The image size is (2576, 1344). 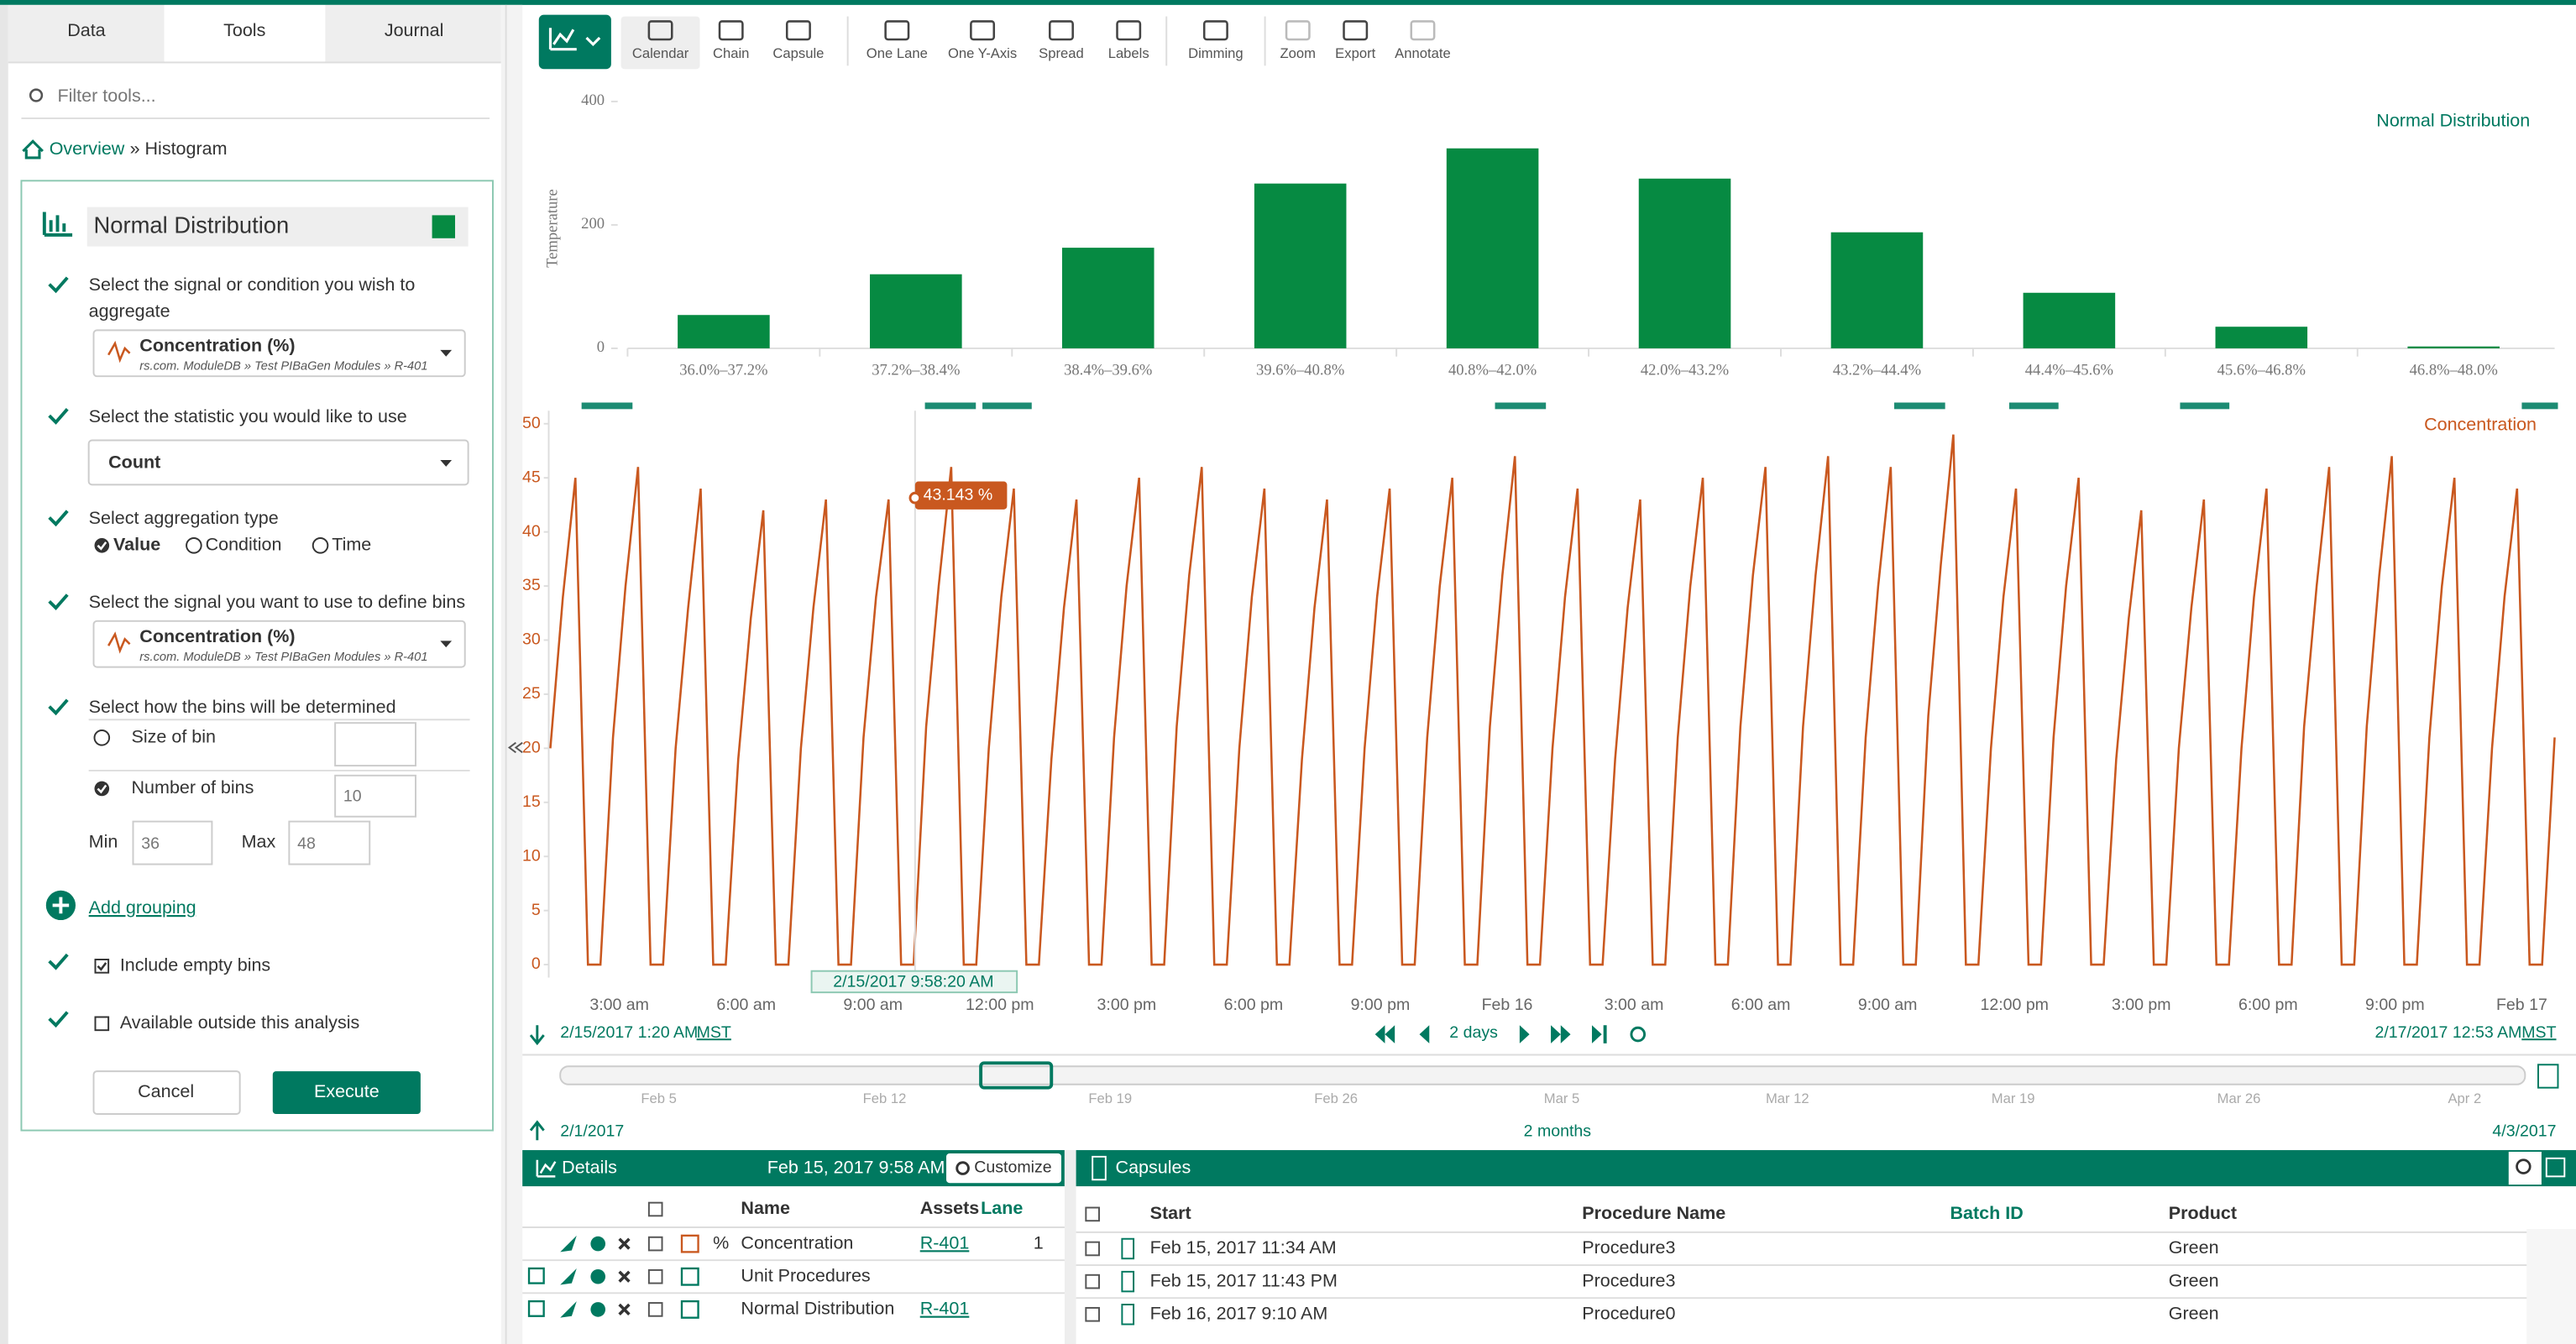 What do you see at coordinates (1561, 1034) in the screenshot?
I see `forward-far` at bounding box center [1561, 1034].